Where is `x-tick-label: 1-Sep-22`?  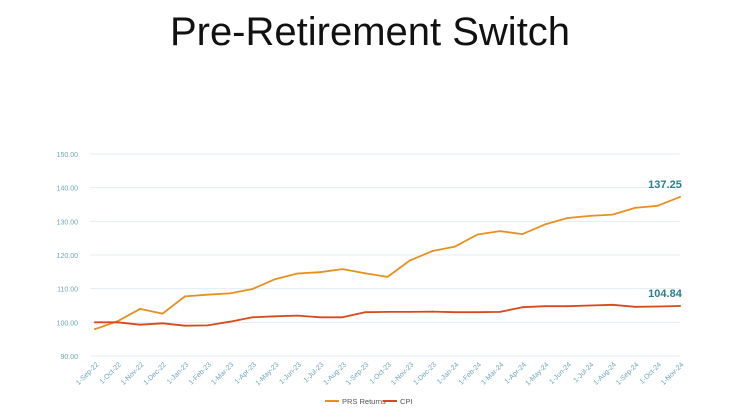
x-tick-label: 1-Sep-22 is located at coordinates (87, 373).